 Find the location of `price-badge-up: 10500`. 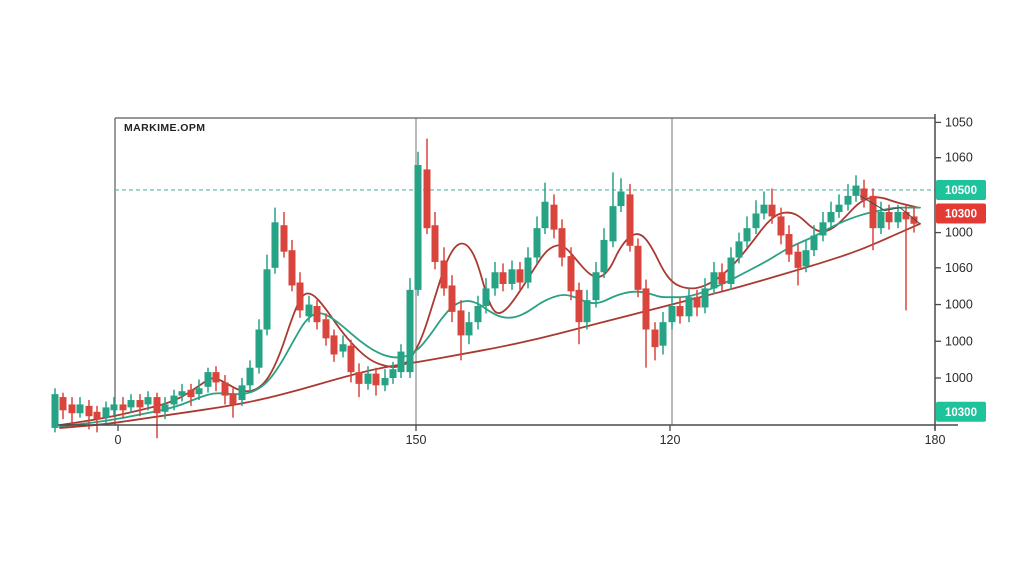

price-badge-up: 10500 is located at coordinates (961, 189).